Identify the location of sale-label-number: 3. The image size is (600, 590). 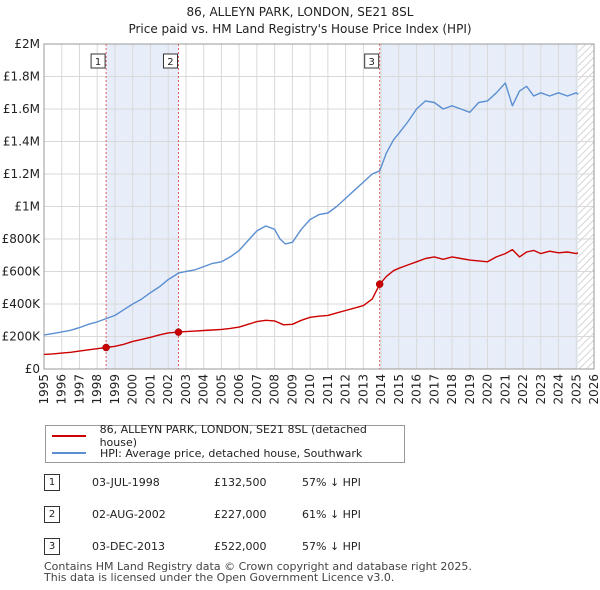
(371, 62).